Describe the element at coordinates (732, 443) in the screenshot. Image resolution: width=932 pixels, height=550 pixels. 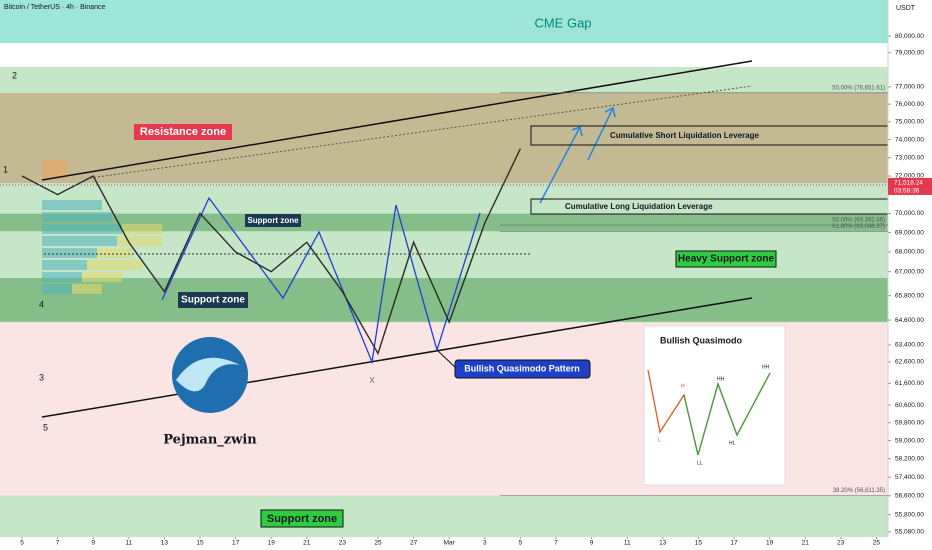
I see `inset-label: HL` at that location.